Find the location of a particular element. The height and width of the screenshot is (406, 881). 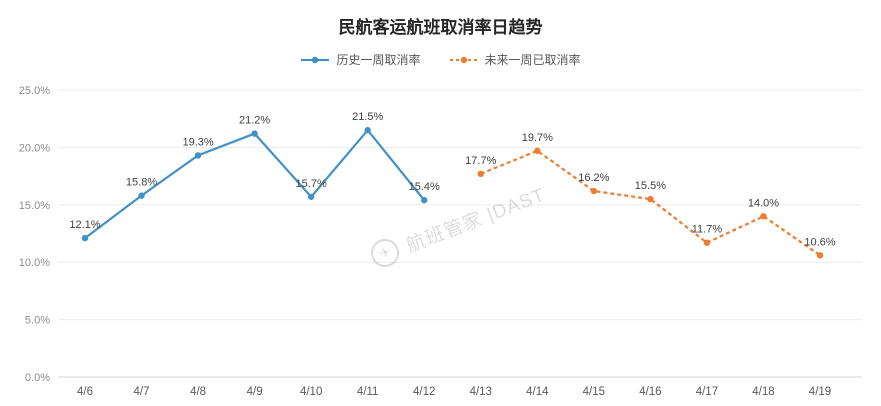

legend-label-future: 未来一周已取消率 is located at coordinates (532, 60).